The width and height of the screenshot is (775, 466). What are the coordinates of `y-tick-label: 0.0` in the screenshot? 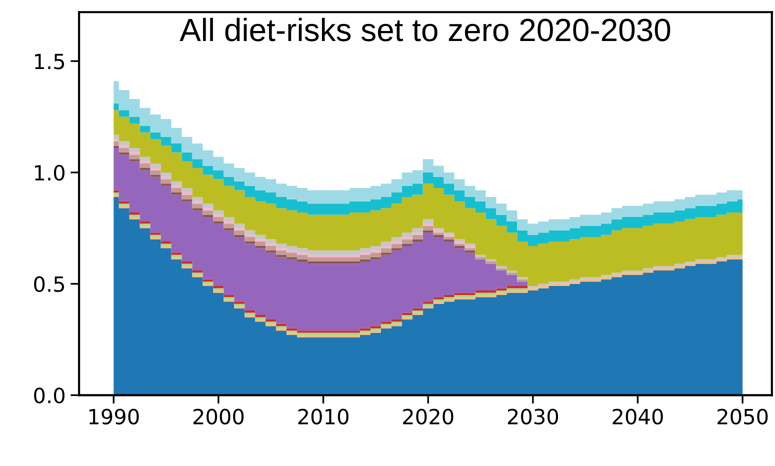 It's located at (49, 396).